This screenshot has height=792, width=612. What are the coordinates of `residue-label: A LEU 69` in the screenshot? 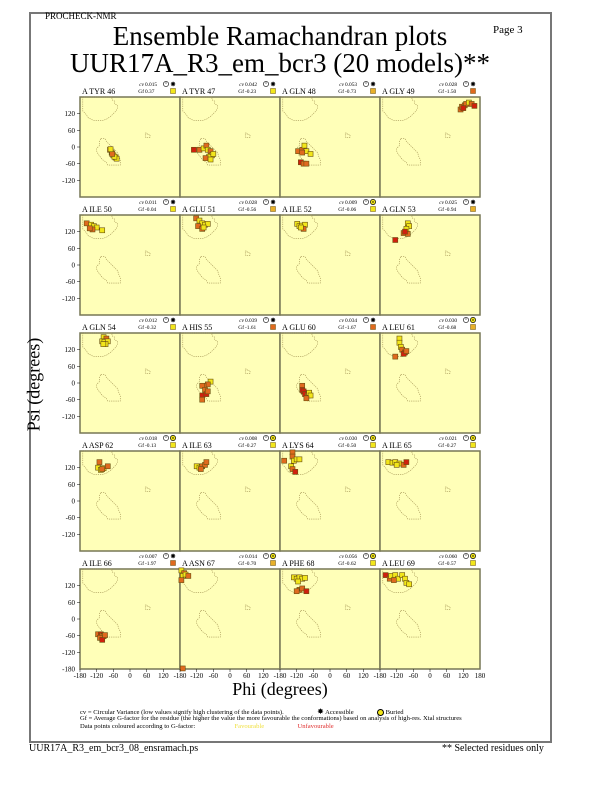 It's located at (398, 563).